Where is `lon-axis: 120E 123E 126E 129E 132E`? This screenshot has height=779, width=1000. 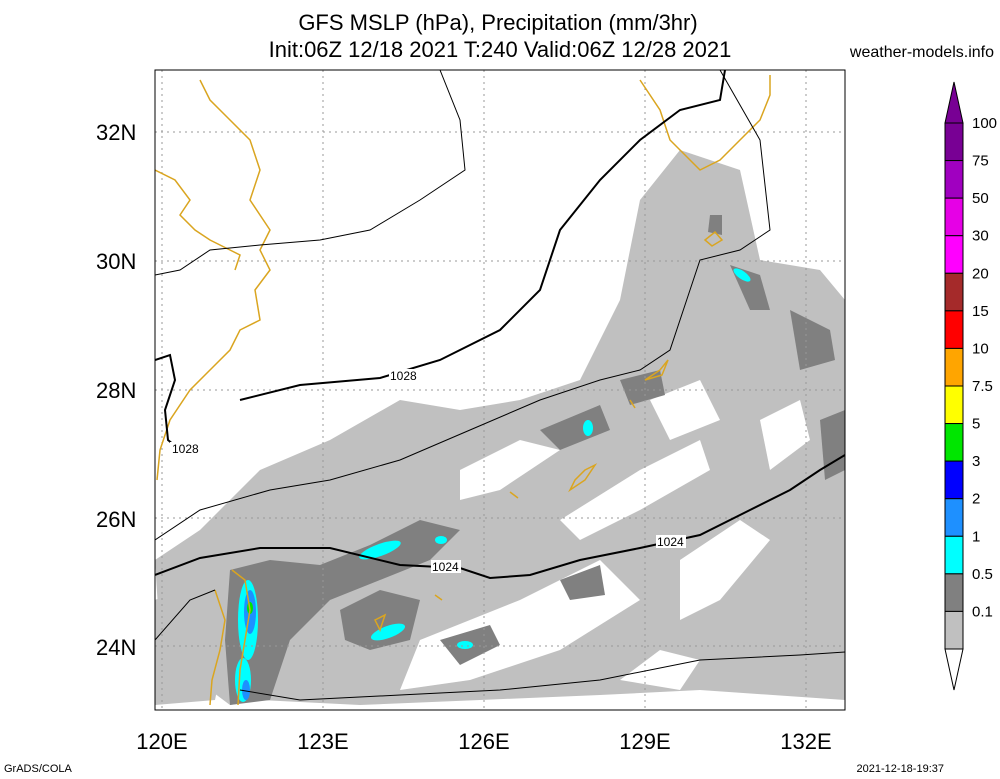
lon-axis: 120E 123E 126E 129E 132E is located at coordinates (483, 741).